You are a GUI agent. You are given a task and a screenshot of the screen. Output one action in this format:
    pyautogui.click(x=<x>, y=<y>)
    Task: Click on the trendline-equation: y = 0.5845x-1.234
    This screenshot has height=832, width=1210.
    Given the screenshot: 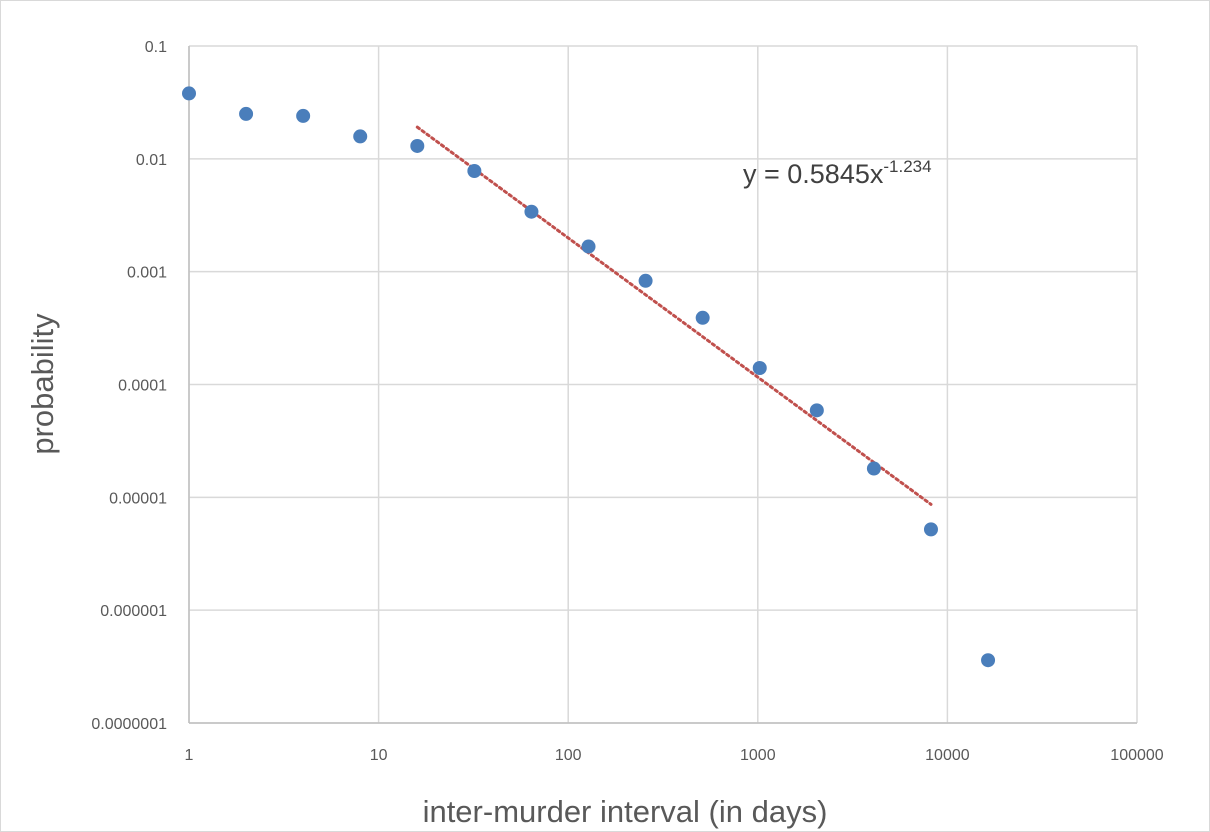 What is the action you would take?
    pyautogui.click(x=837, y=173)
    